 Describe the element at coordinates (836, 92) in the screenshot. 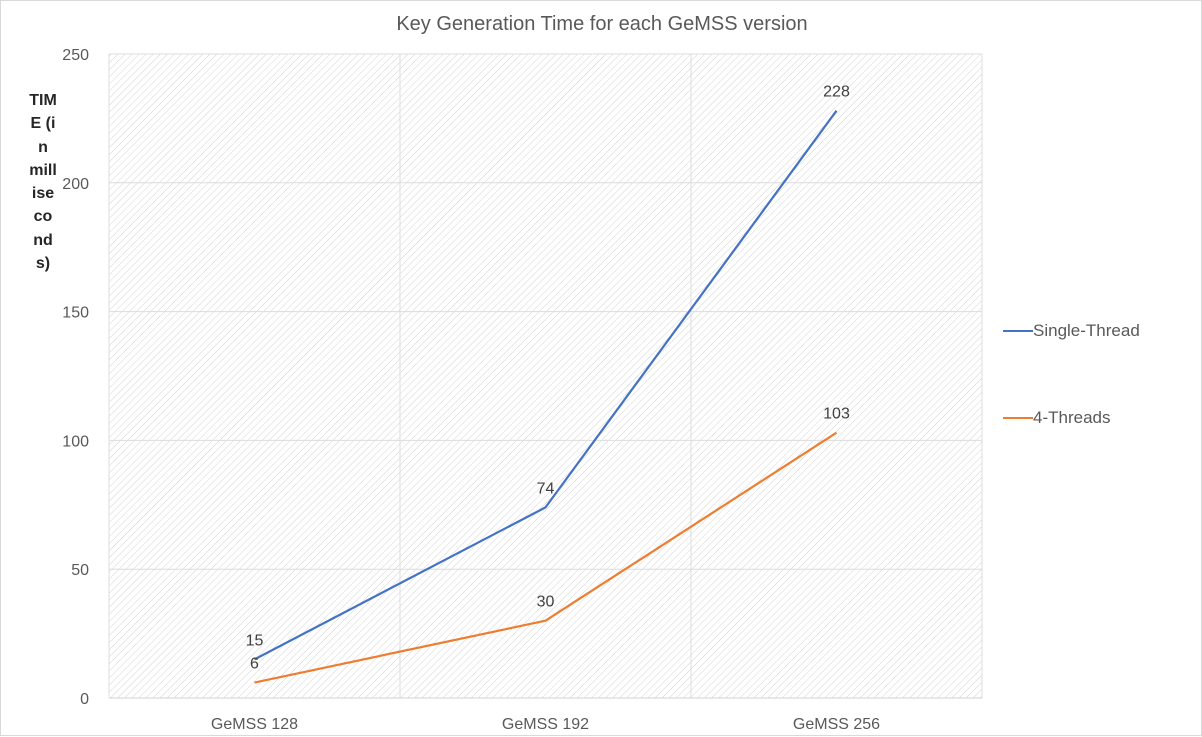

I see `data-label: 228` at that location.